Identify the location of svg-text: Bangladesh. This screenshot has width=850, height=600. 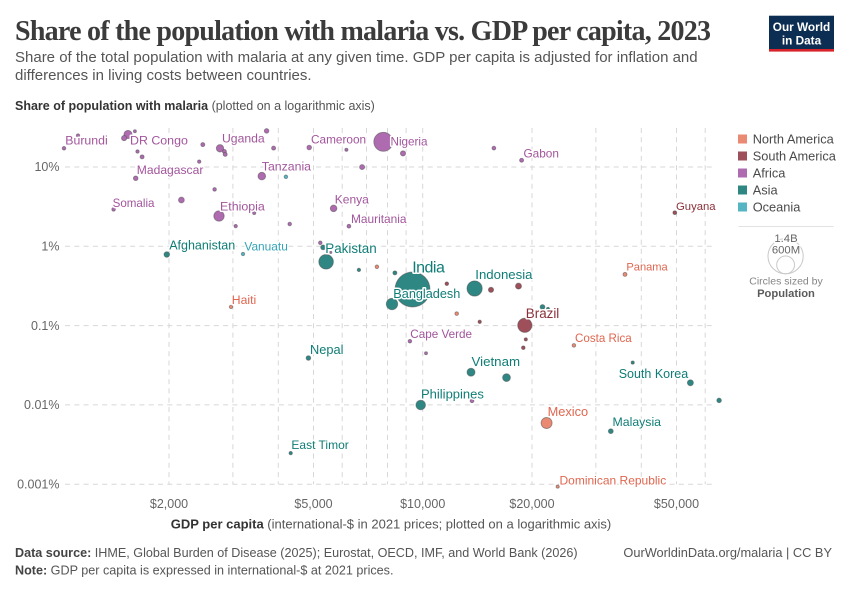
(426, 294).